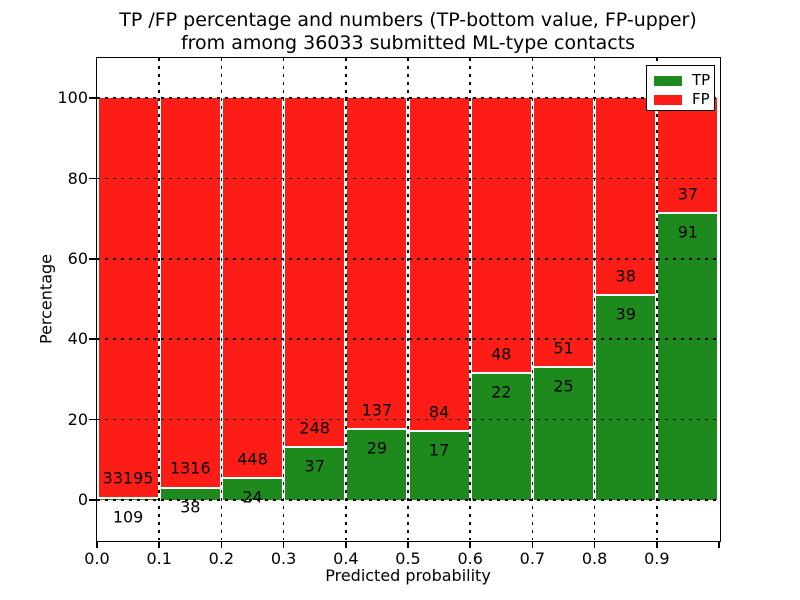  I want to click on x-tick-label: 0.9, so click(657, 558).